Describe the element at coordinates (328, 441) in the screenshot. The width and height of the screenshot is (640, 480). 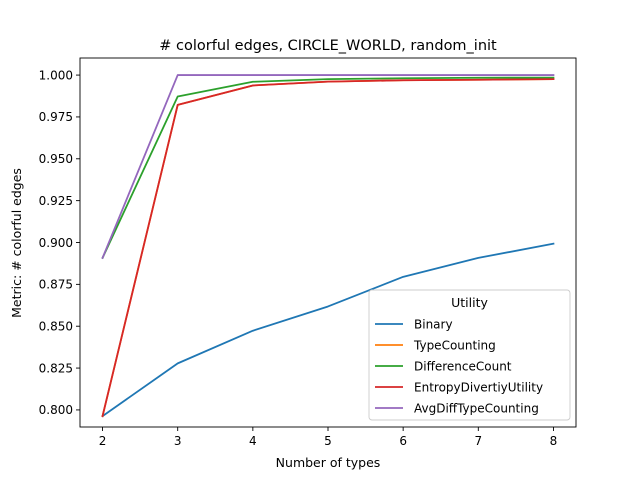
I see `x-tick-label: 5` at that location.